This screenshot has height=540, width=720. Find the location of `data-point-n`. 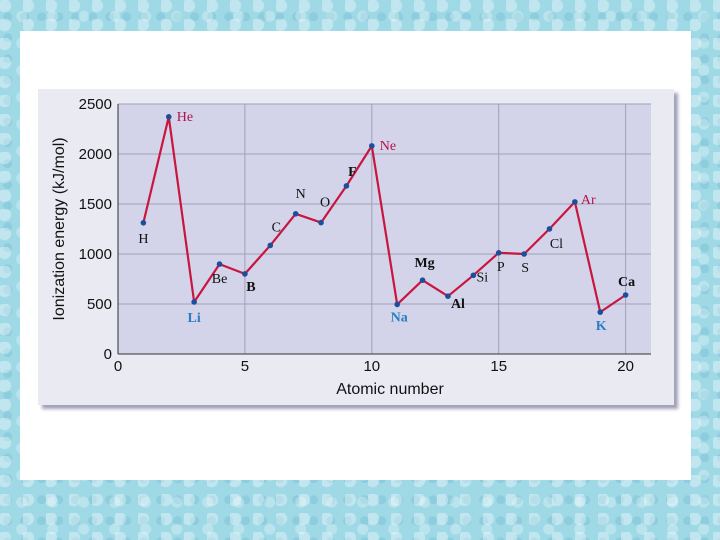

data-point-n is located at coordinates (295, 214).